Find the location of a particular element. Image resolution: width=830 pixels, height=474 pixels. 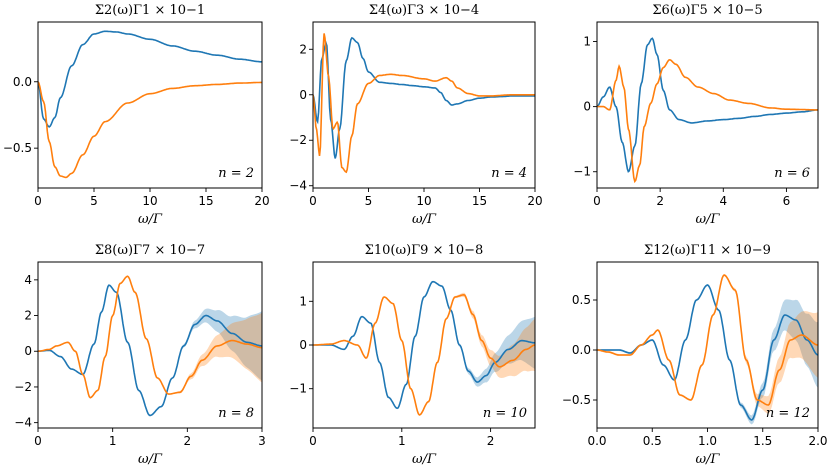

order-annotation: n = 2 is located at coordinates (236, 173).